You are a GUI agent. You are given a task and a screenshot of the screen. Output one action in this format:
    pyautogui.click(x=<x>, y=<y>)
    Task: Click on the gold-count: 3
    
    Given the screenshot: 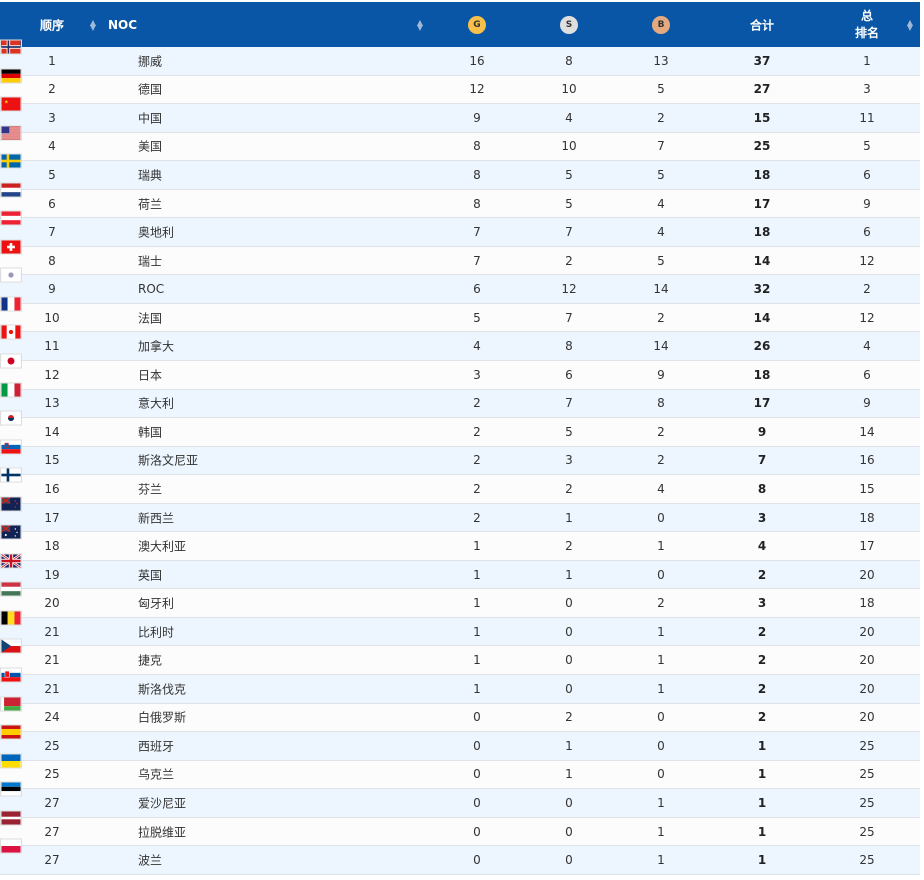 What is the action you would take?
    pyautogui.click(x=477, y=374)
    